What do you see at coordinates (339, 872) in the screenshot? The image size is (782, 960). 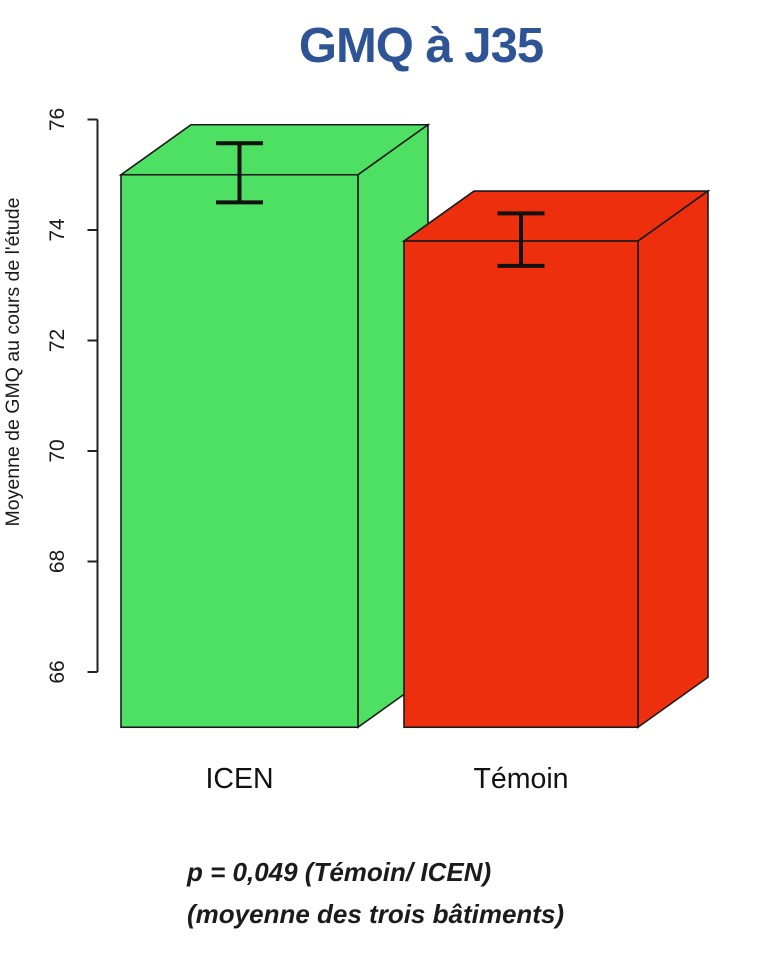 I see `p-value-line: p = 0,049 (Témoin/ ICEN)` at bounding box center [339, 872].